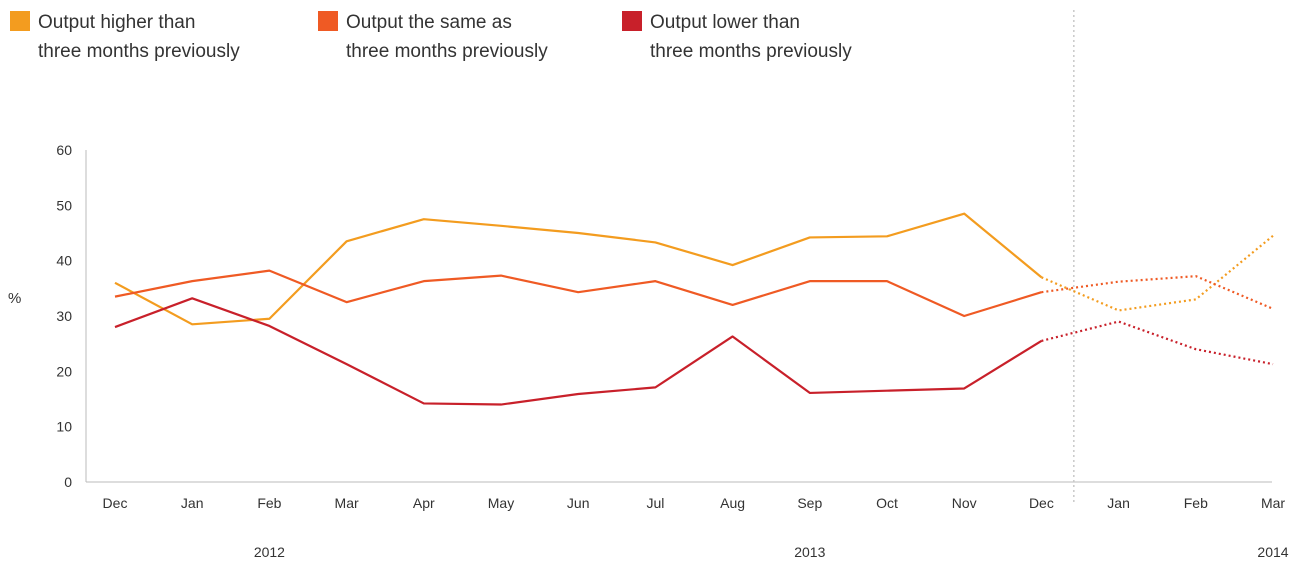 Image resolution: width=1292 pixels, height=564 pixels. What do you see at coordinates (68, 482) in the screenshot?
I see `y-tick-label: 0` at bounding box center [68, 482].